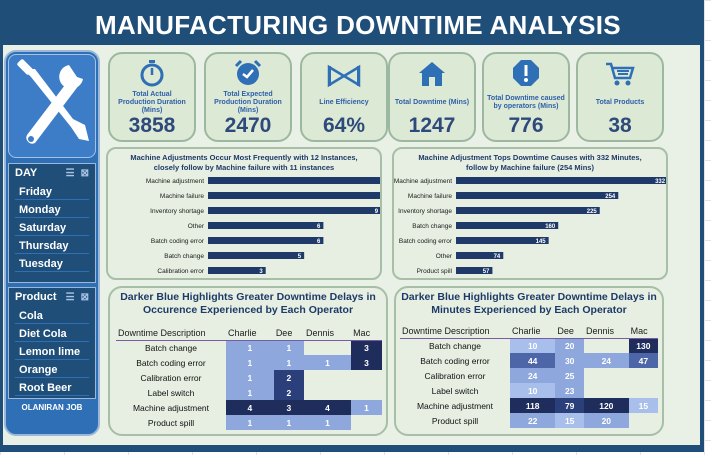 This screenshot has width=711, height=455. What do you see at coordinates (643, 345) in the screenshot?
I see `table-cell: 130` at bounding box center [643, 345].